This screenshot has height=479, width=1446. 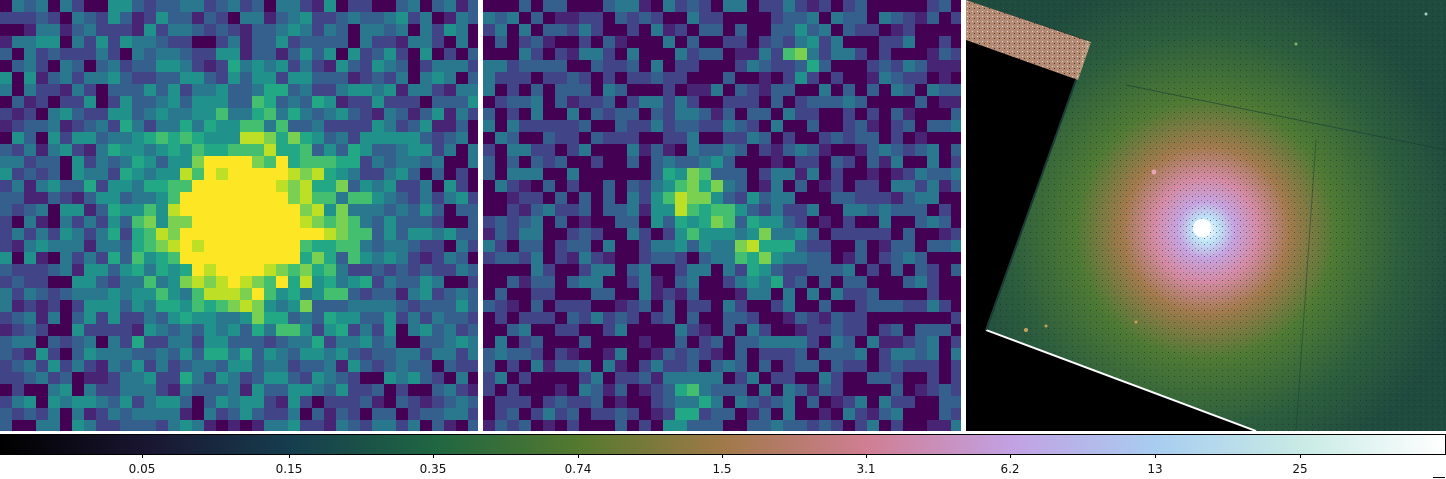 I want to click on noisy-edge-region, so click(x=1028, y=40).